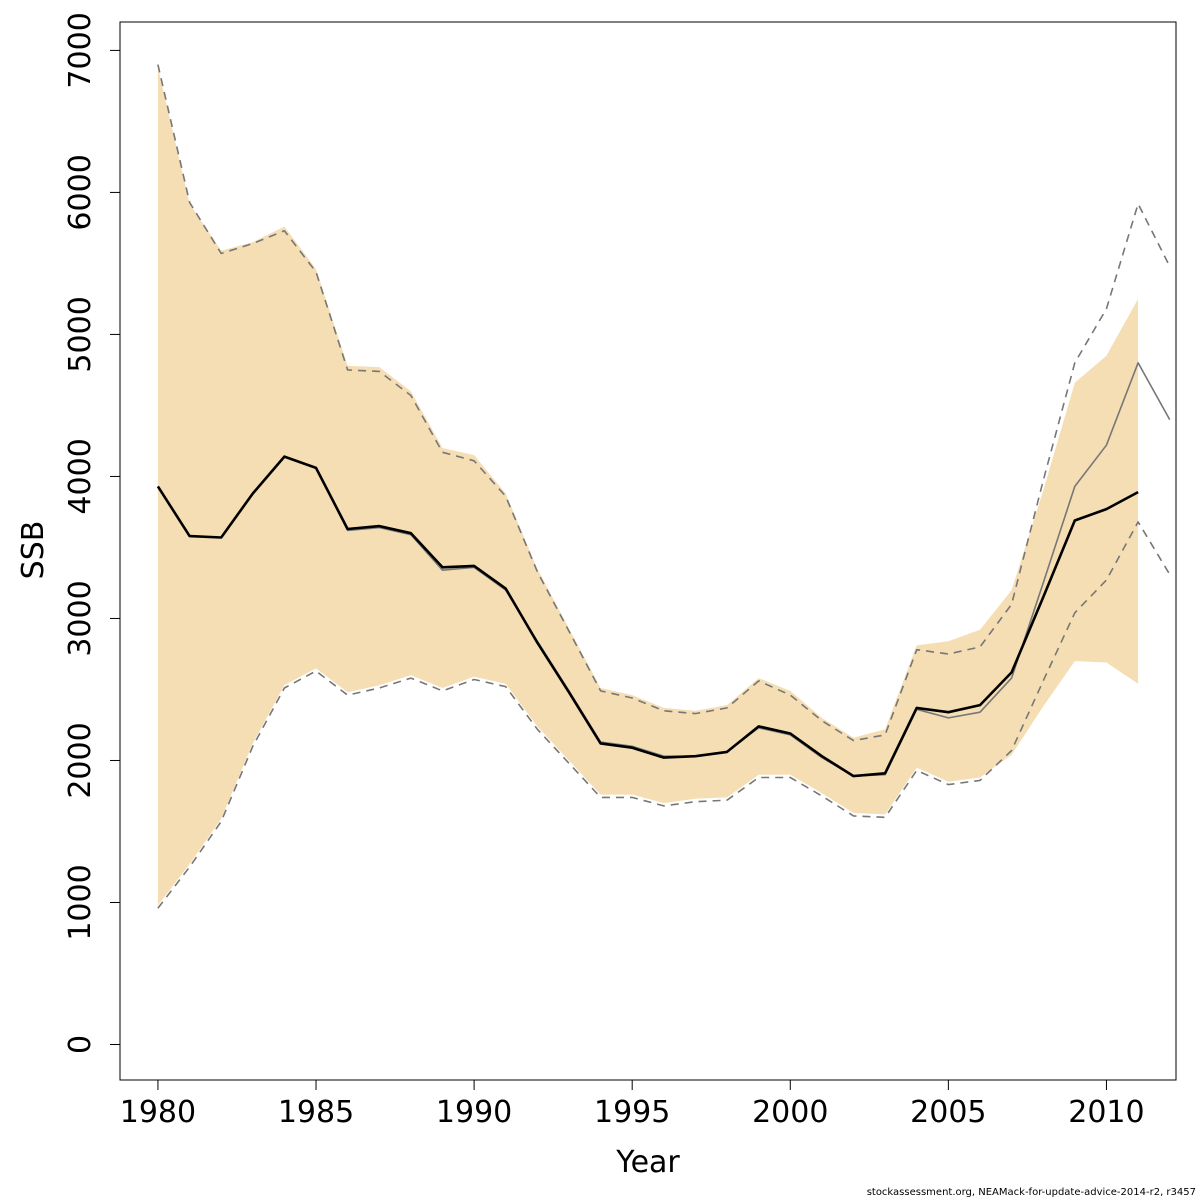 This screenshot has height=1200, width=1200. Describe the element at coordinates (632, 1112) in the screenshot. I see `x-tick-label: 1995` at that location.